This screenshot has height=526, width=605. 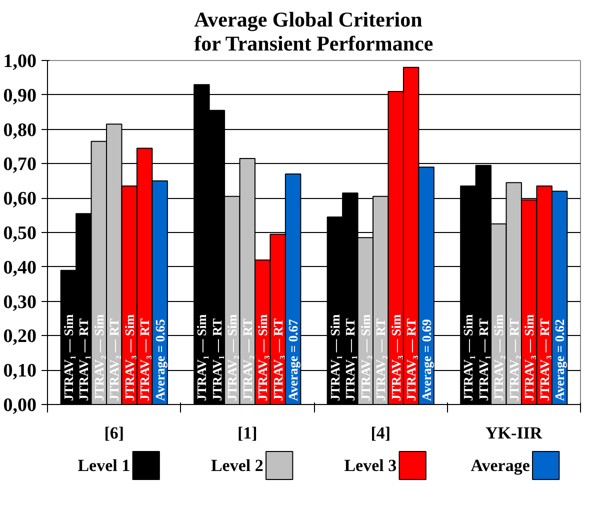 I want to click on y-tick-label: 0,00, so click(x=19, y=405).